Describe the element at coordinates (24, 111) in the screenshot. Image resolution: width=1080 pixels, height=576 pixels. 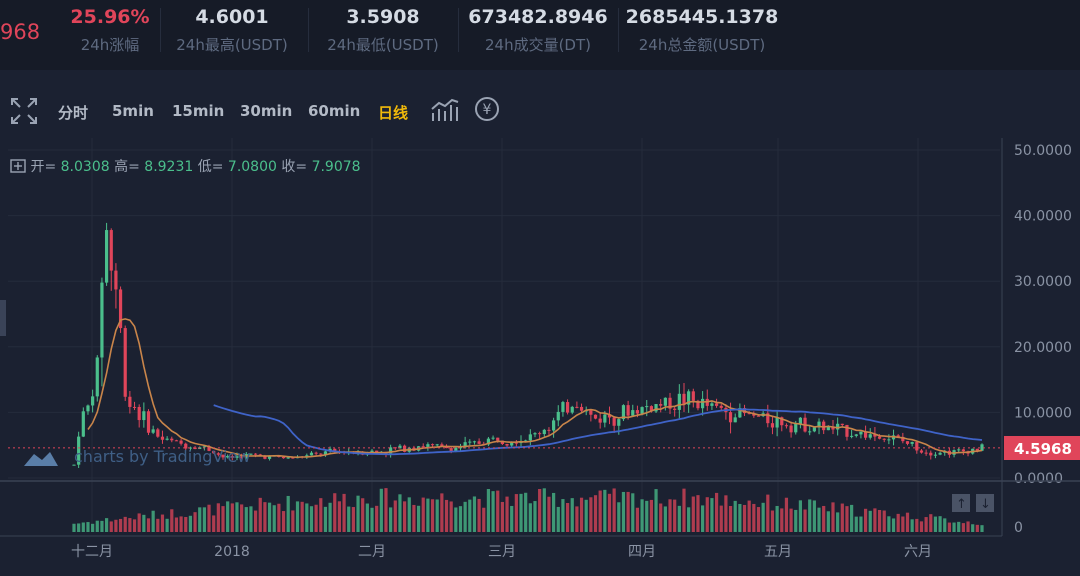
I see `fullscreen-icon` at that location.